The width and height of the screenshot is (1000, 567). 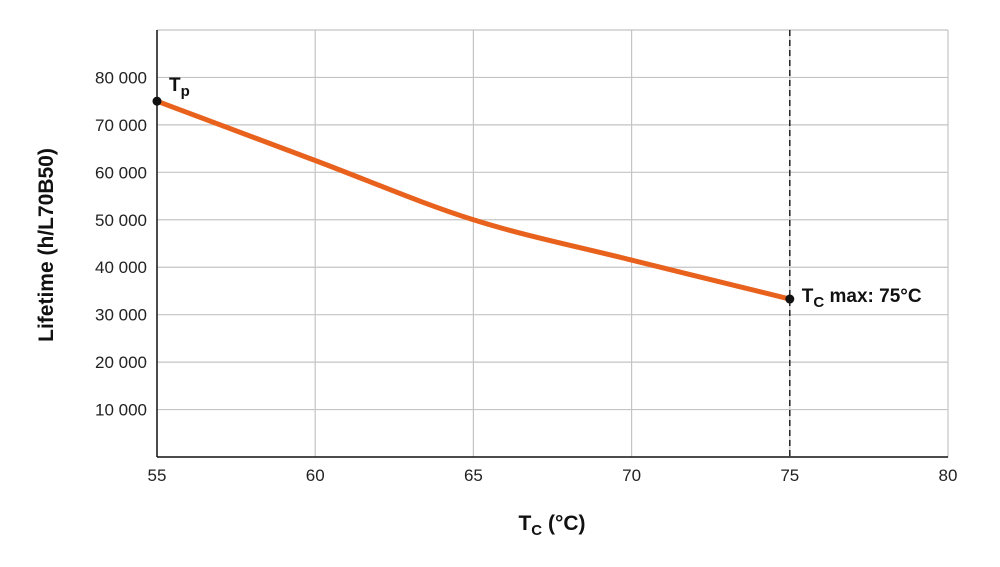 I want to click on y-tick-label: 60 000, so click(x=121, y=172).